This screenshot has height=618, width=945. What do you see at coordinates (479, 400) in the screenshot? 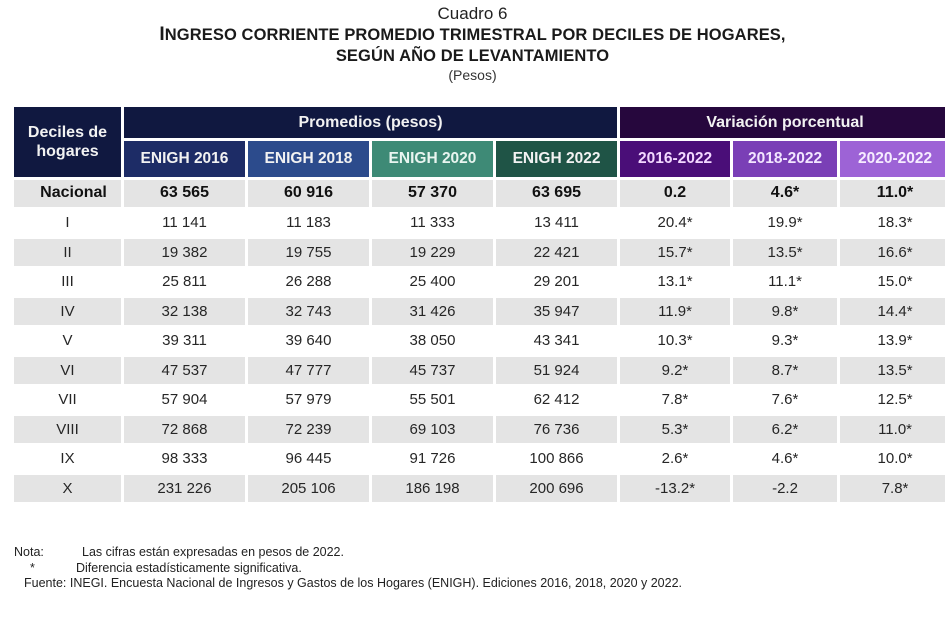
I see `table-row: VII 57 904 57 979 55 501 62 412 7.8* 7.6* 12.5*` at bounding box center [479, 400].